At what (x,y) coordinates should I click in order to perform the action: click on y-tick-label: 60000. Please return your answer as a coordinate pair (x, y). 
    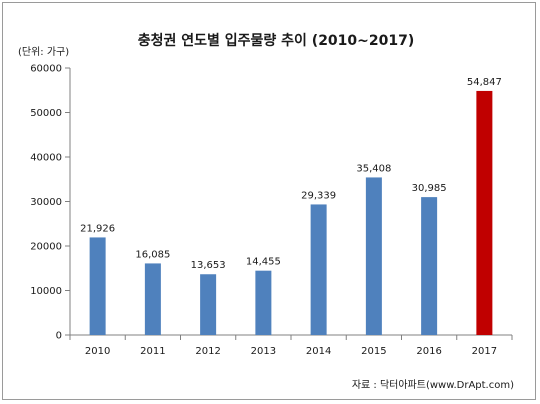
    Looking at the image, I should click on (46, 69).